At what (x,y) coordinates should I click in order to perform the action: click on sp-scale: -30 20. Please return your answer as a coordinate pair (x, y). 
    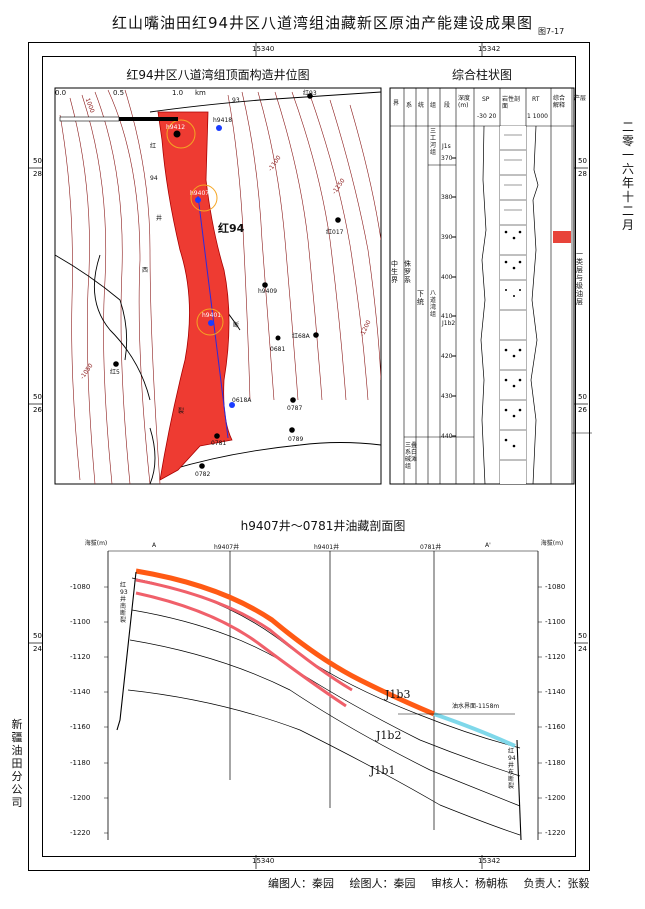
    Looking at the image, I should click on (487, 116).